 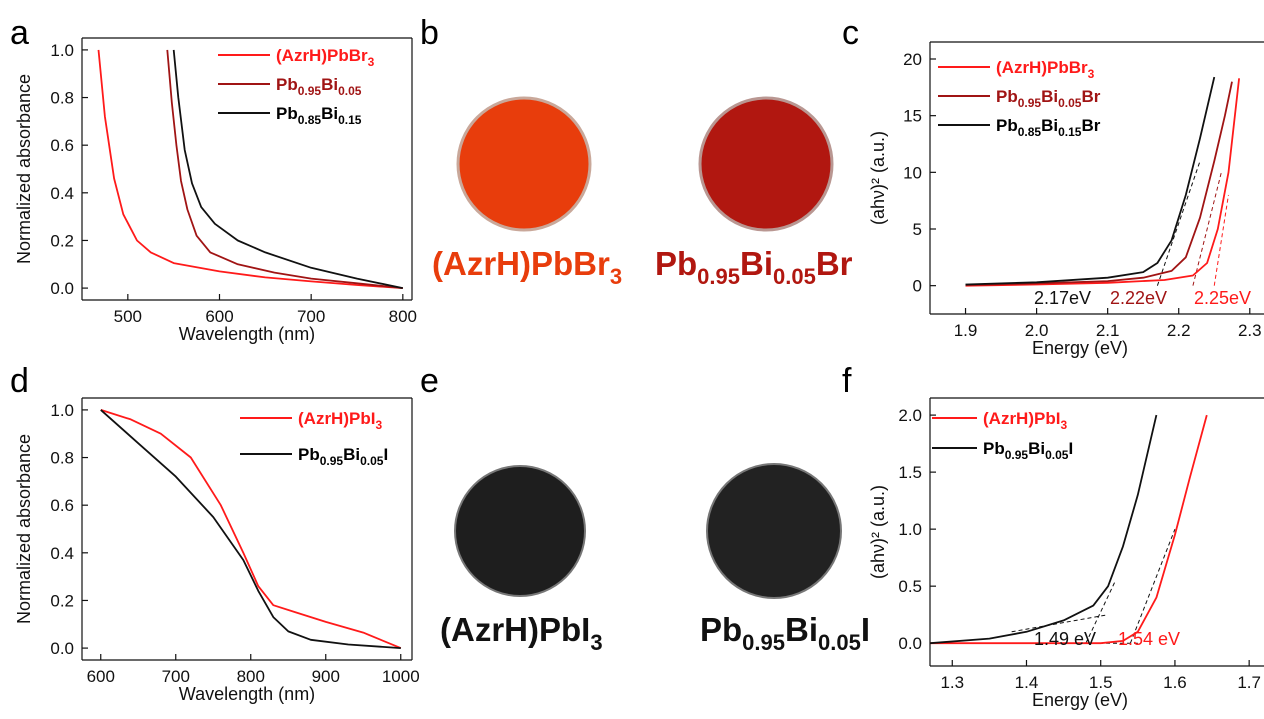 What do you see at coordinates (521, 633) in the screenshot?
I see `photo-label-e-1: (AzrH)PbI3` at bounding box center [521, 633].